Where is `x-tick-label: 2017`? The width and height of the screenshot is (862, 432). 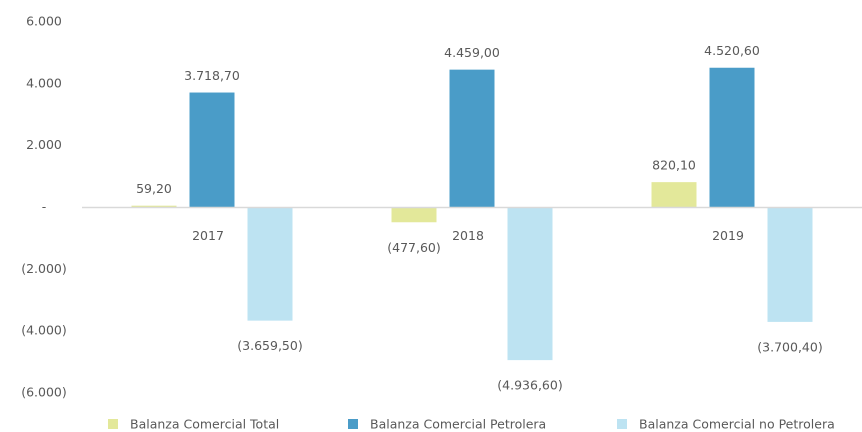
x-tick-label: 2017 is located at coordinates (208, 235).